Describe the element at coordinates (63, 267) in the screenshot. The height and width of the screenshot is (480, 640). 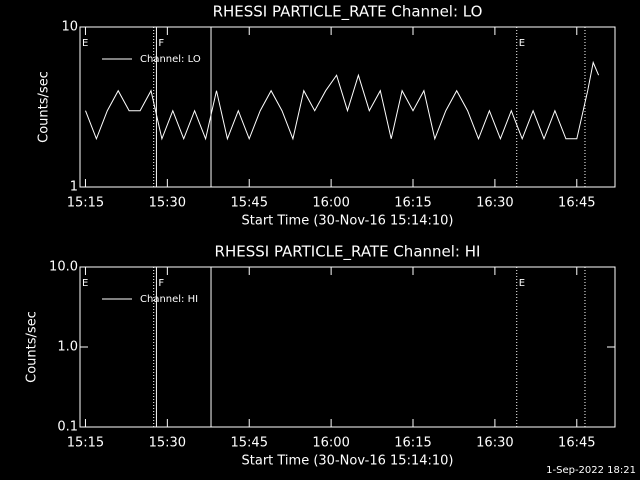
I see `y-tick-label: 10.0` at that location.